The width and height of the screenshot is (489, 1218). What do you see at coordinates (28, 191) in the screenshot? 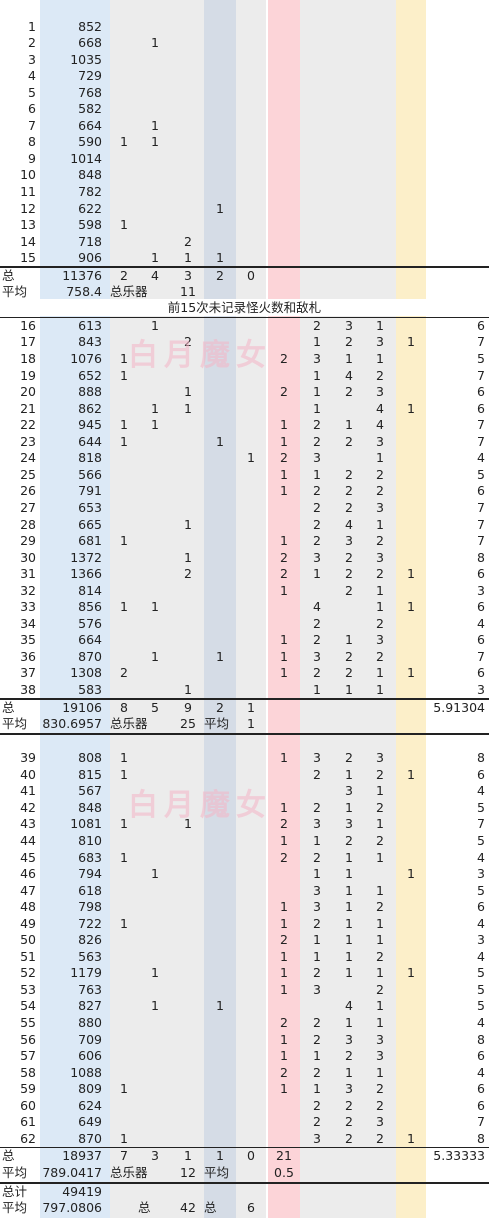
I see `cell-index: 11` at bounding box center [28, 191].